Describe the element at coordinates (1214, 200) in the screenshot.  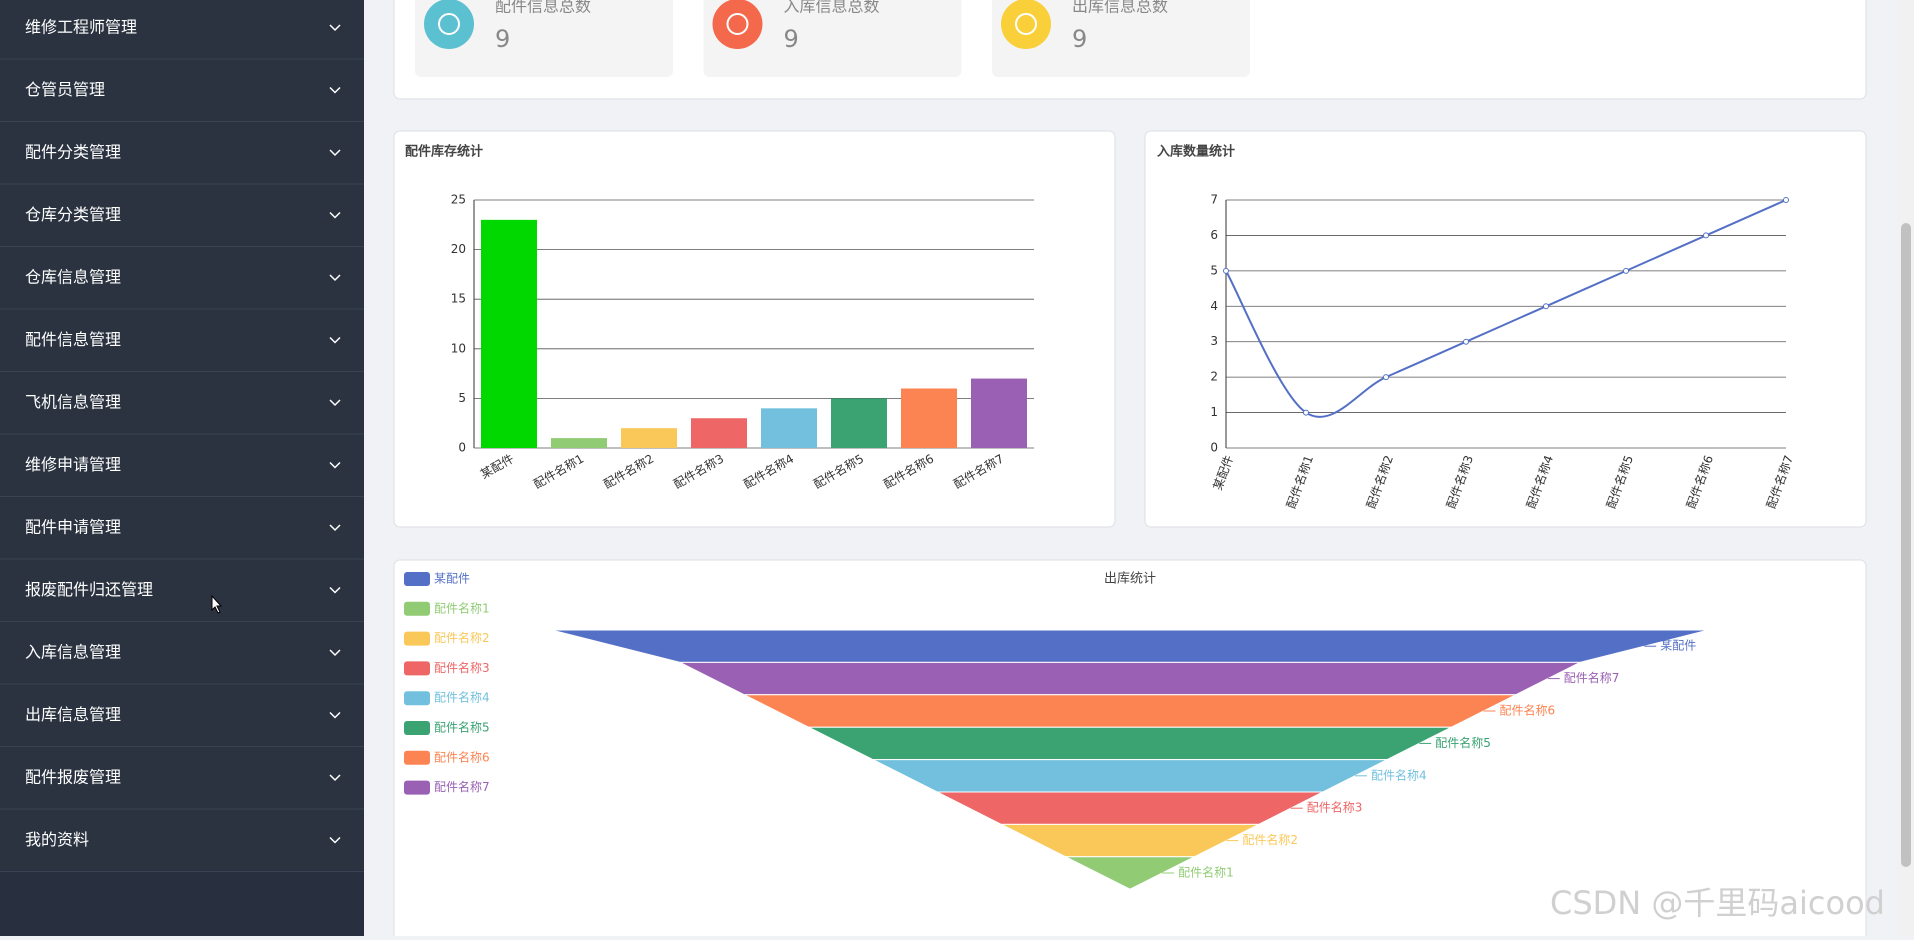
I see `y-tick-label: 7` at that location.